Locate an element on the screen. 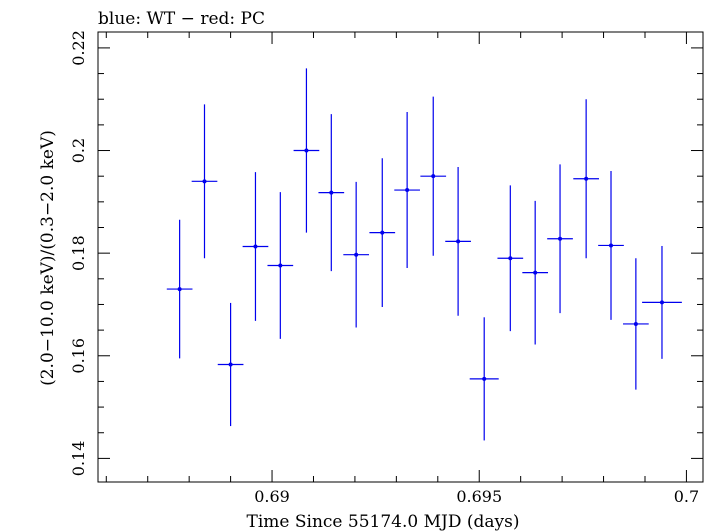 Image resolution: width=709 pixels, height=532 pixels. y-tick-label: 0.16 is located at coordinates (78, 356).